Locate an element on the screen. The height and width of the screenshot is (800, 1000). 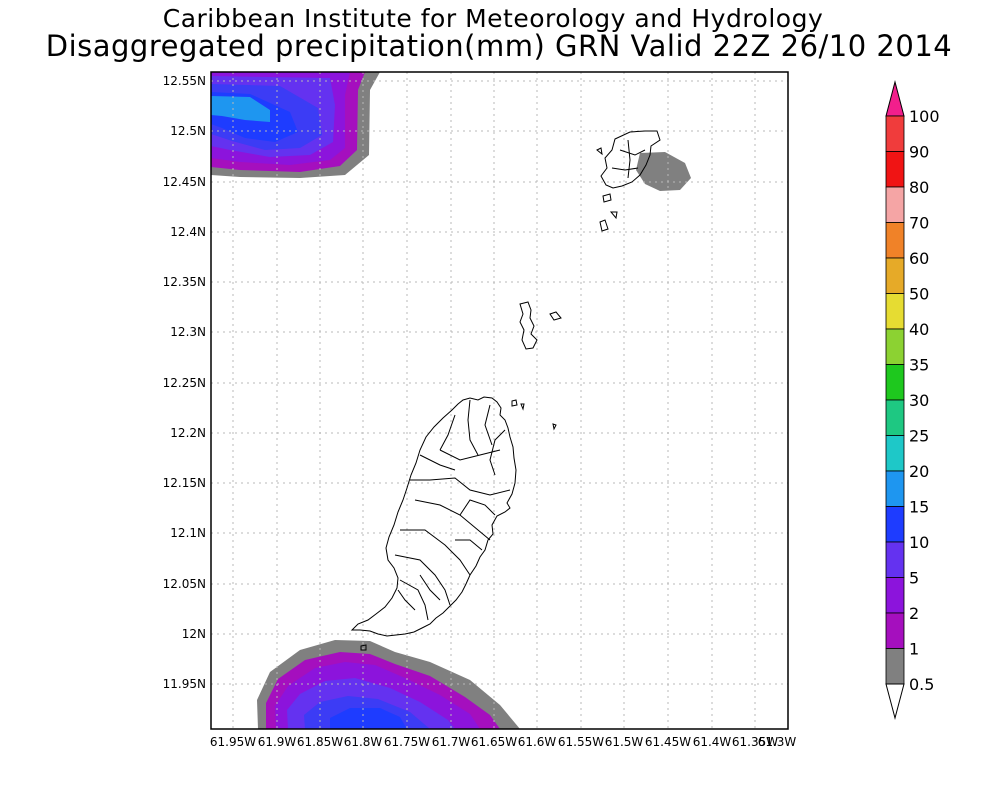
colorbar-label: 50 is located at coordinates (919, 294).